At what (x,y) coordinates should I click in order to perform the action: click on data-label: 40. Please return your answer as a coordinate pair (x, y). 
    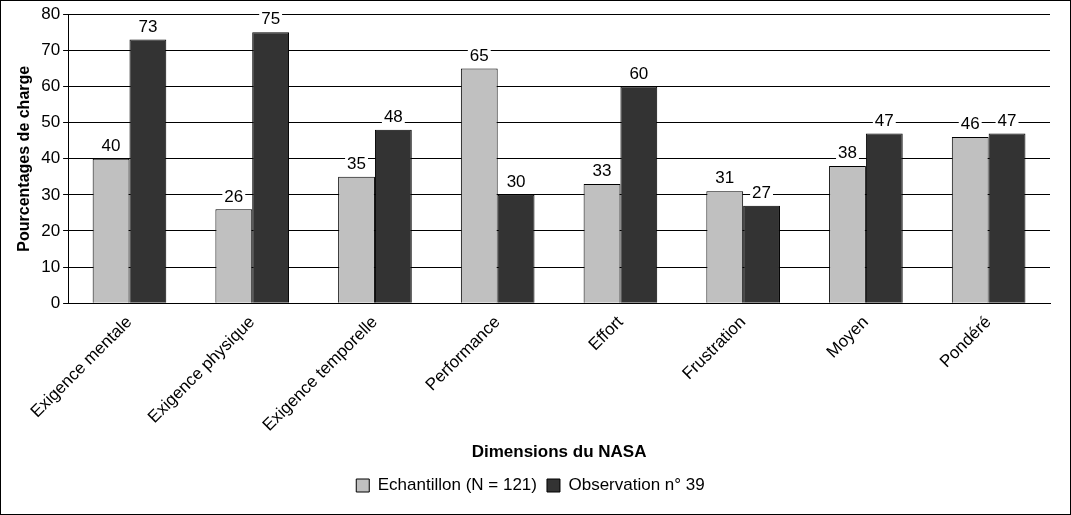
    Looking at the image, I should click on (111, 145).